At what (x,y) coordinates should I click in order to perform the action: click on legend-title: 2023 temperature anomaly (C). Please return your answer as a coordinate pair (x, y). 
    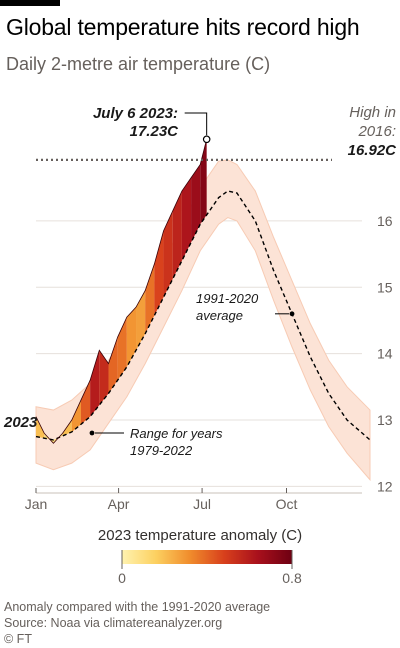
    Looking at the image, I should click on (200, 535).